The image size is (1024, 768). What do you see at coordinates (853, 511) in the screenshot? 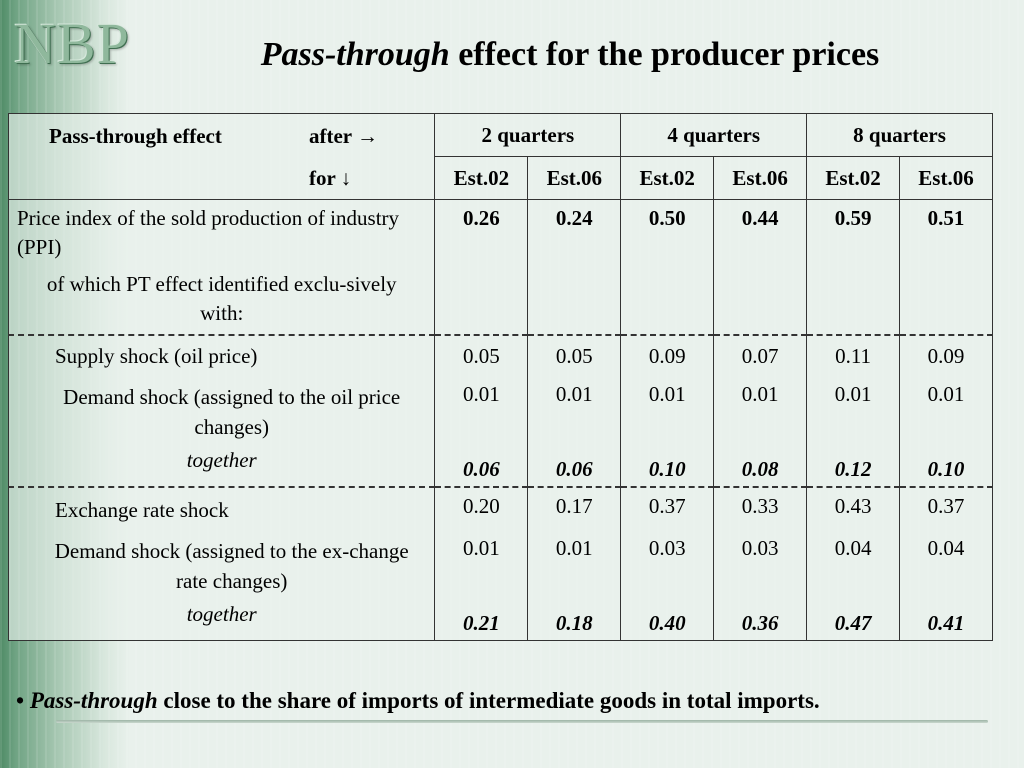
I see `cell-value: 0.43` at bounding box center [853, 511].